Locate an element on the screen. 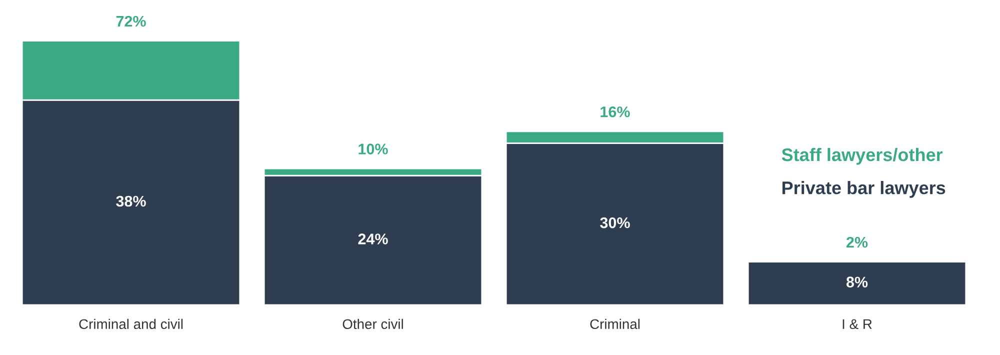 This screenshot has height=355, width=1000. data-label: 8% is located at coordinates (857, 282).